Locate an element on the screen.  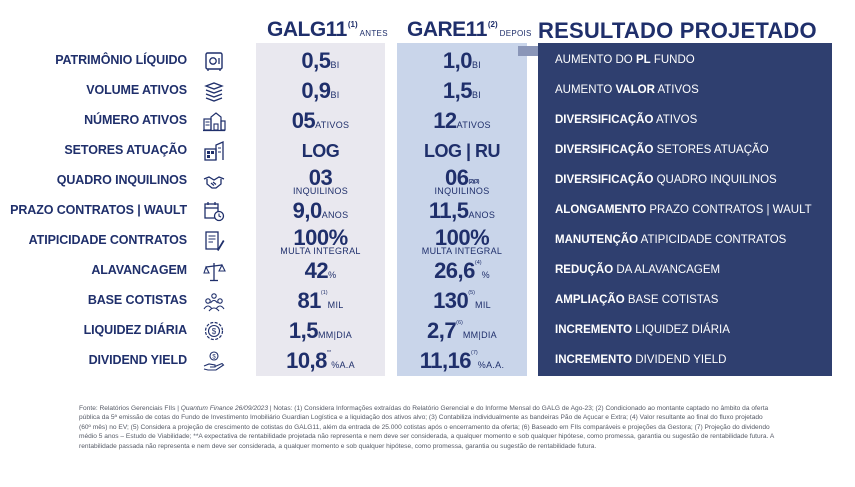
result-post: SETORES ATUAÇÃO is located at coordinates (711, 150).